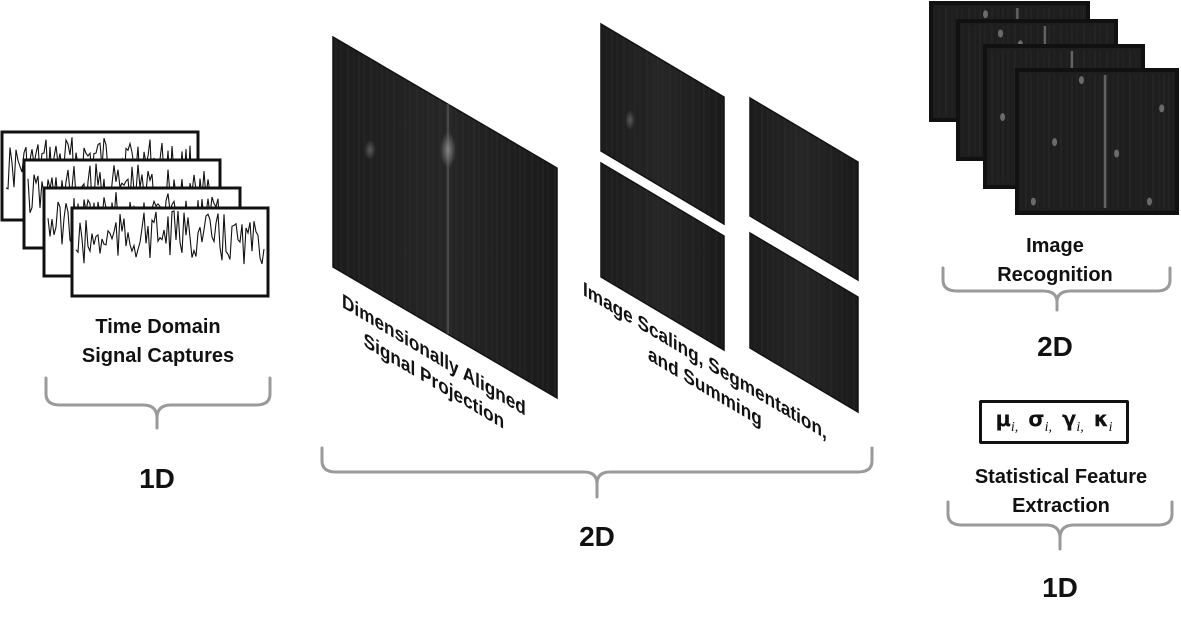  I want to click on image-recognition-stack, so click(1054, 108).